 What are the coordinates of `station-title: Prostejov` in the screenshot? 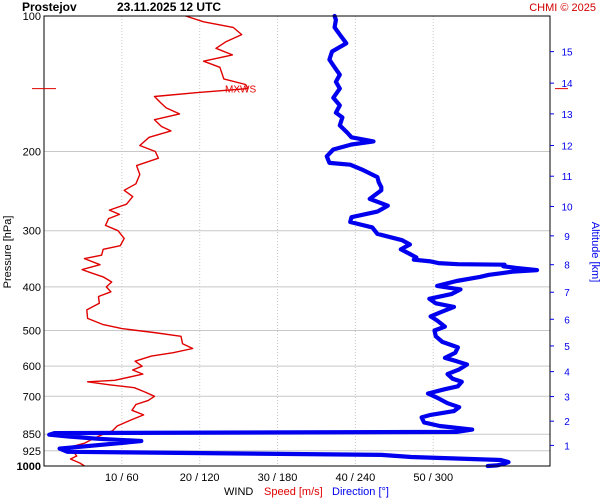 It's located at (49, 7).